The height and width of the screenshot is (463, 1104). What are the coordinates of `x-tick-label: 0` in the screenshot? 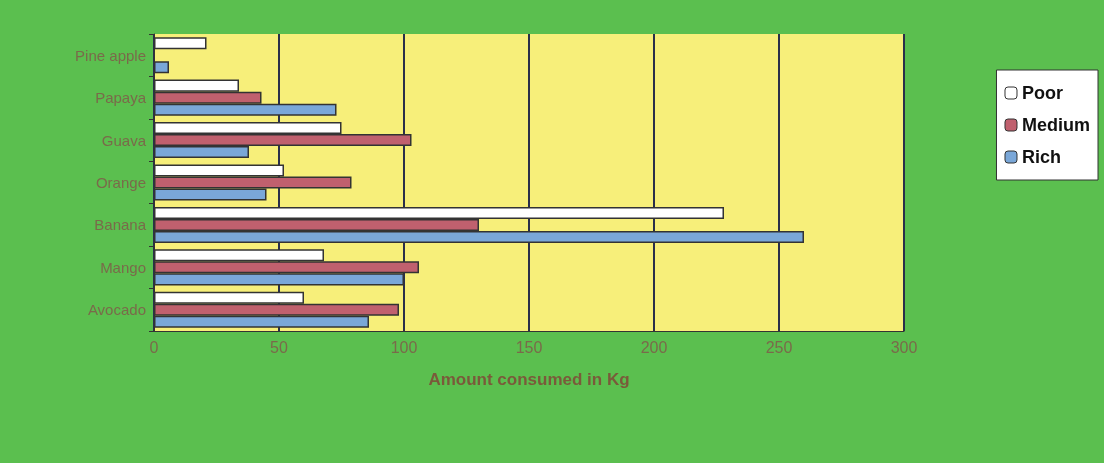 It's located at (154, 347).